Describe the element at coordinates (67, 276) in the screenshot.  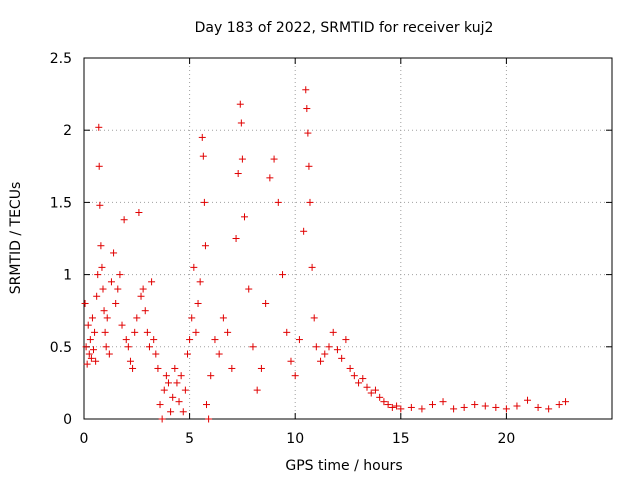
I see `y-tick-label: 1` at that location.